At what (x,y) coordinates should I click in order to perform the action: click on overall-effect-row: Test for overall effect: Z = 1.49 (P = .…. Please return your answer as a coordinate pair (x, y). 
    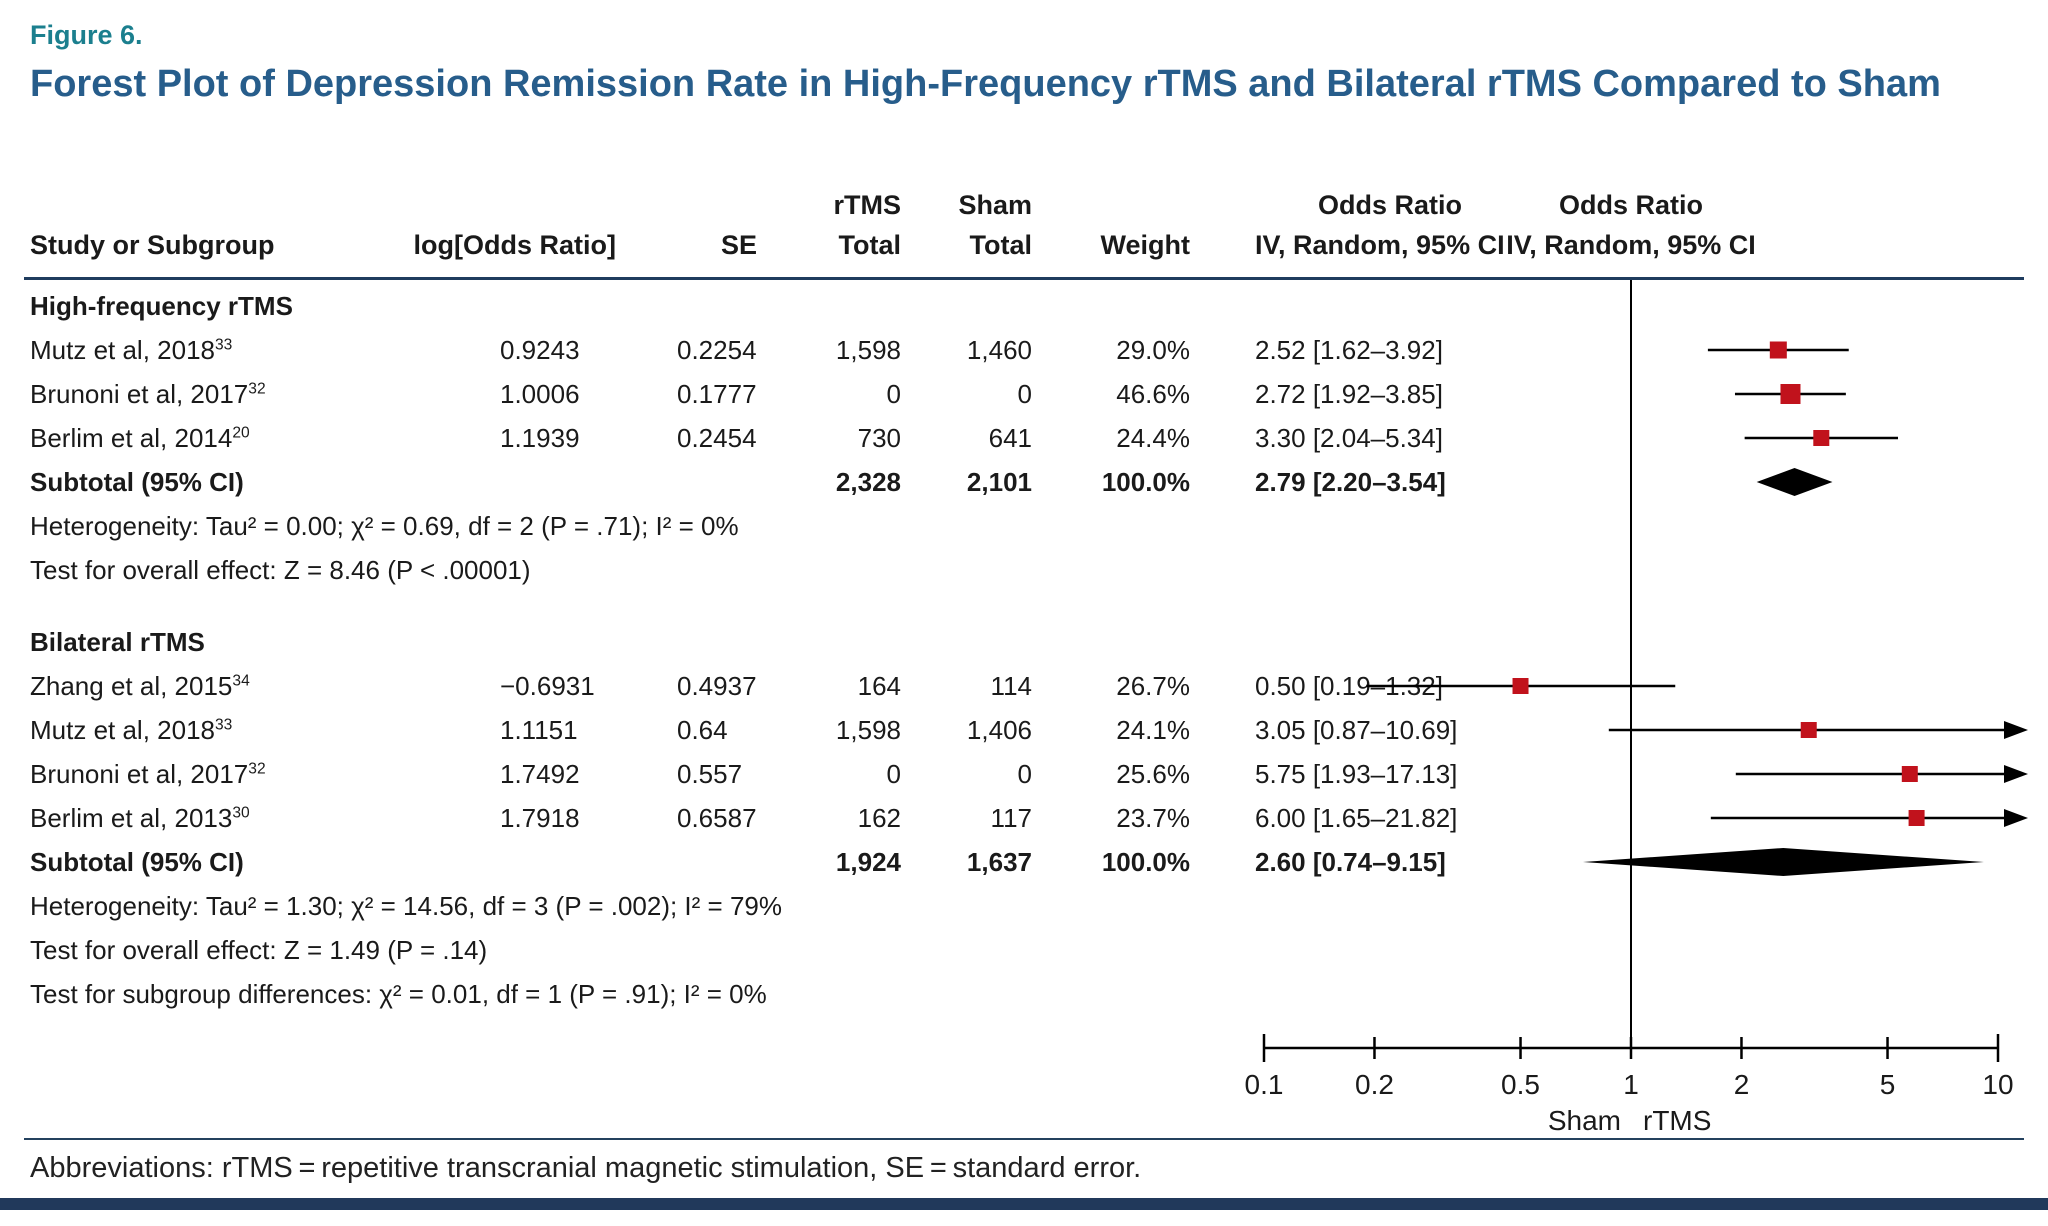
    Looking at the image, I should click on (1024, 950).